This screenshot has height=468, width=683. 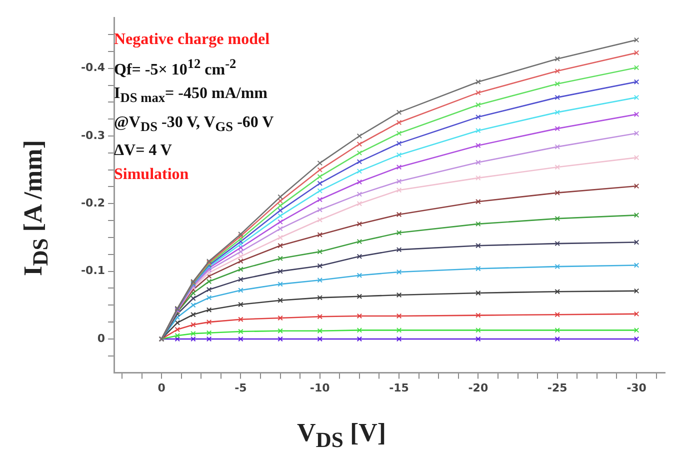 I want to click on y-tick-label: 0, so click(x=101, y=338).